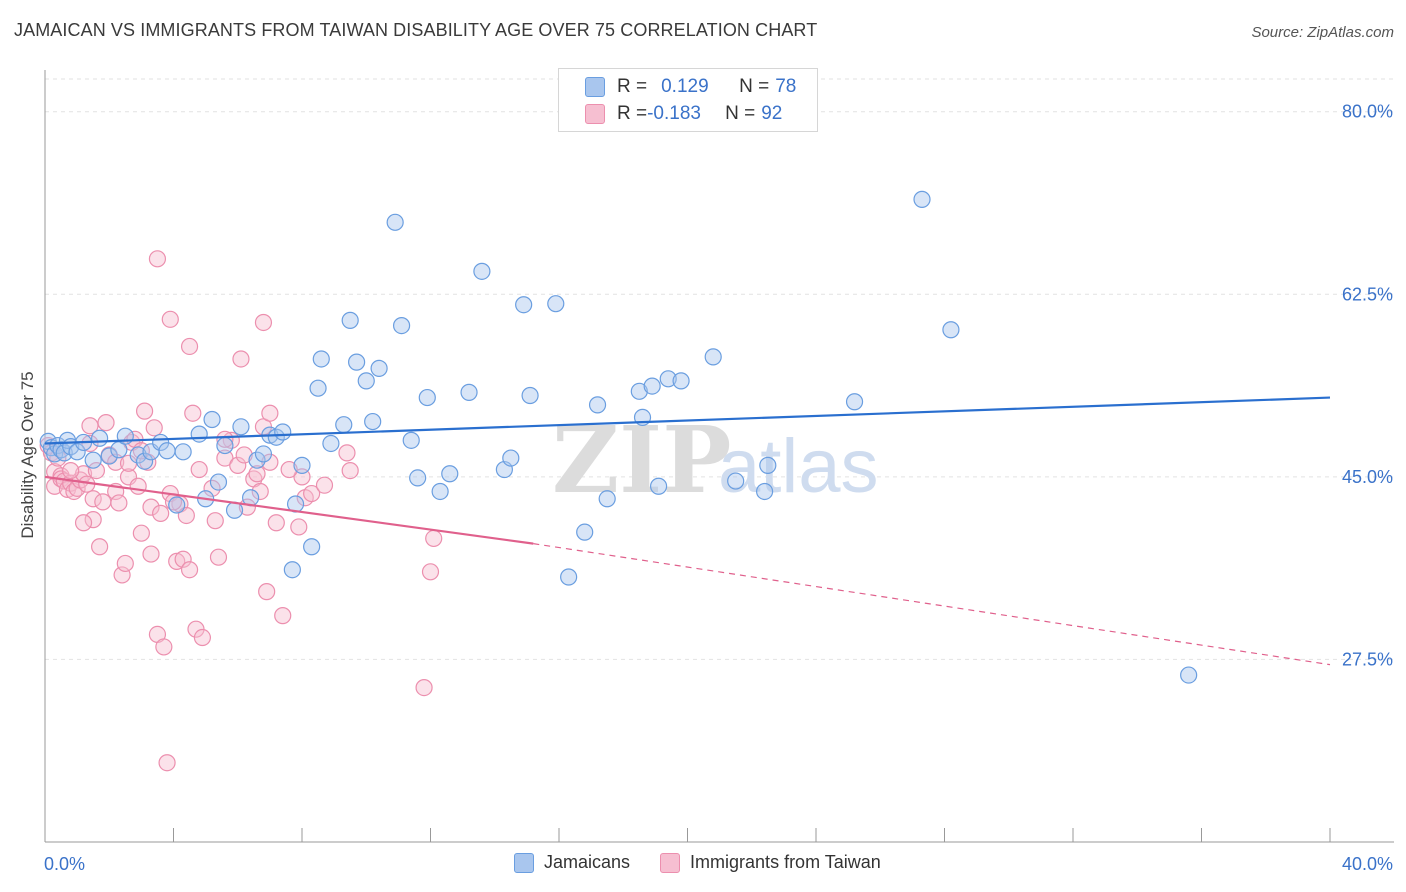  What do you see at coordinates (1322, 32) in the screenshot?
I see `source-label: Source: ZipAtlas.com` at bounding box center [1322, 32].